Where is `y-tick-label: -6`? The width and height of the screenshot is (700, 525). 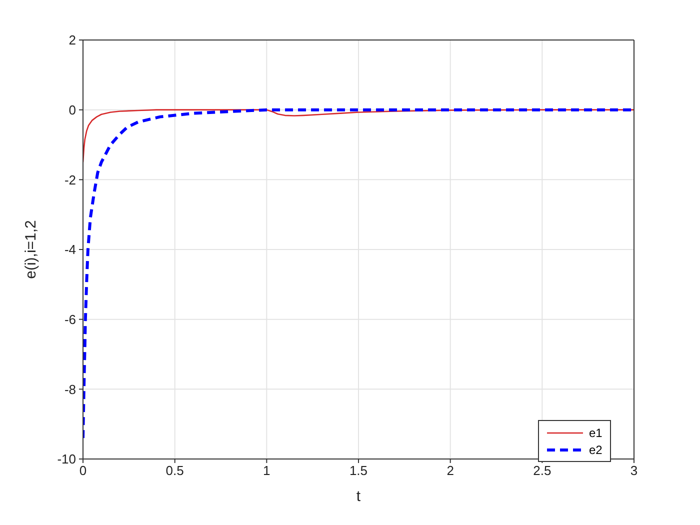 y-tick-label: -6 is located at coordinates (70, 319).